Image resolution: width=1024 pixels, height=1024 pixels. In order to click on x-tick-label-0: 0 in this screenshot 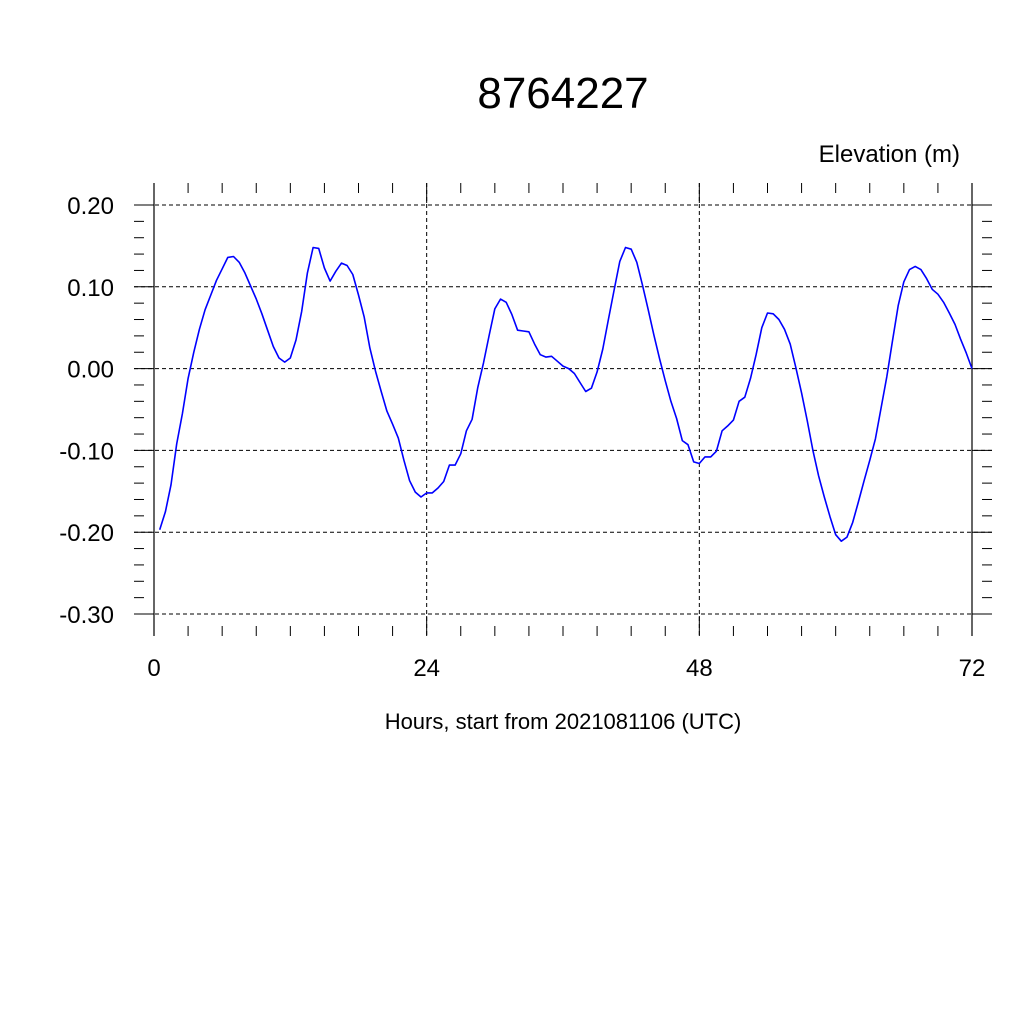, I will do `click(153, 668)`.